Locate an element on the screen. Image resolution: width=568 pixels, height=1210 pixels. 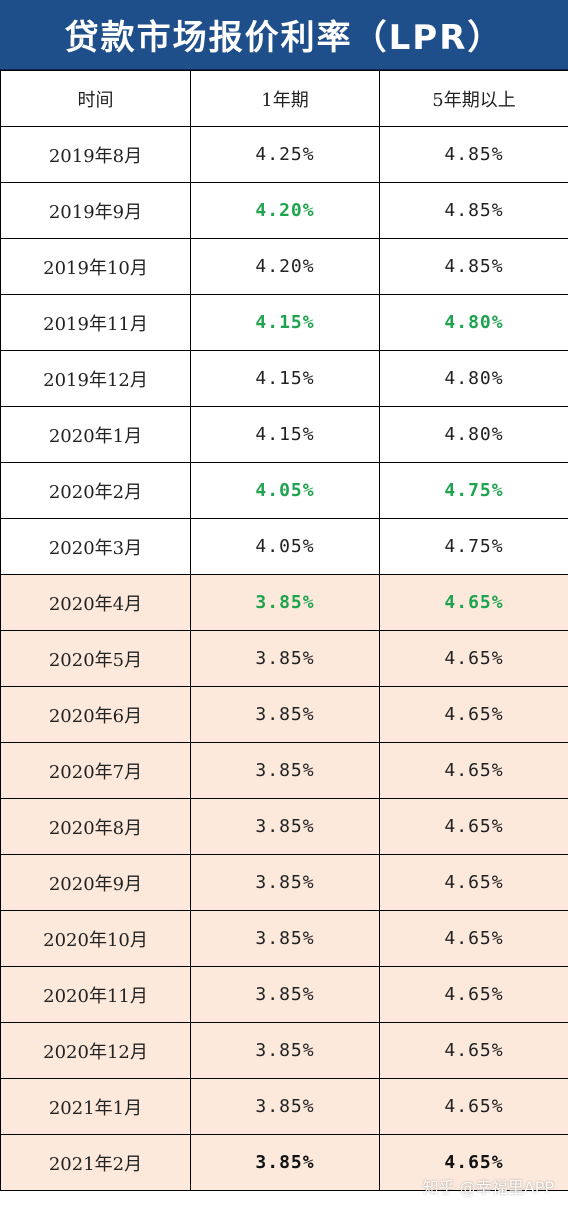
one-year-rate-cell: 4.25% is located at coordinates (285, 154).